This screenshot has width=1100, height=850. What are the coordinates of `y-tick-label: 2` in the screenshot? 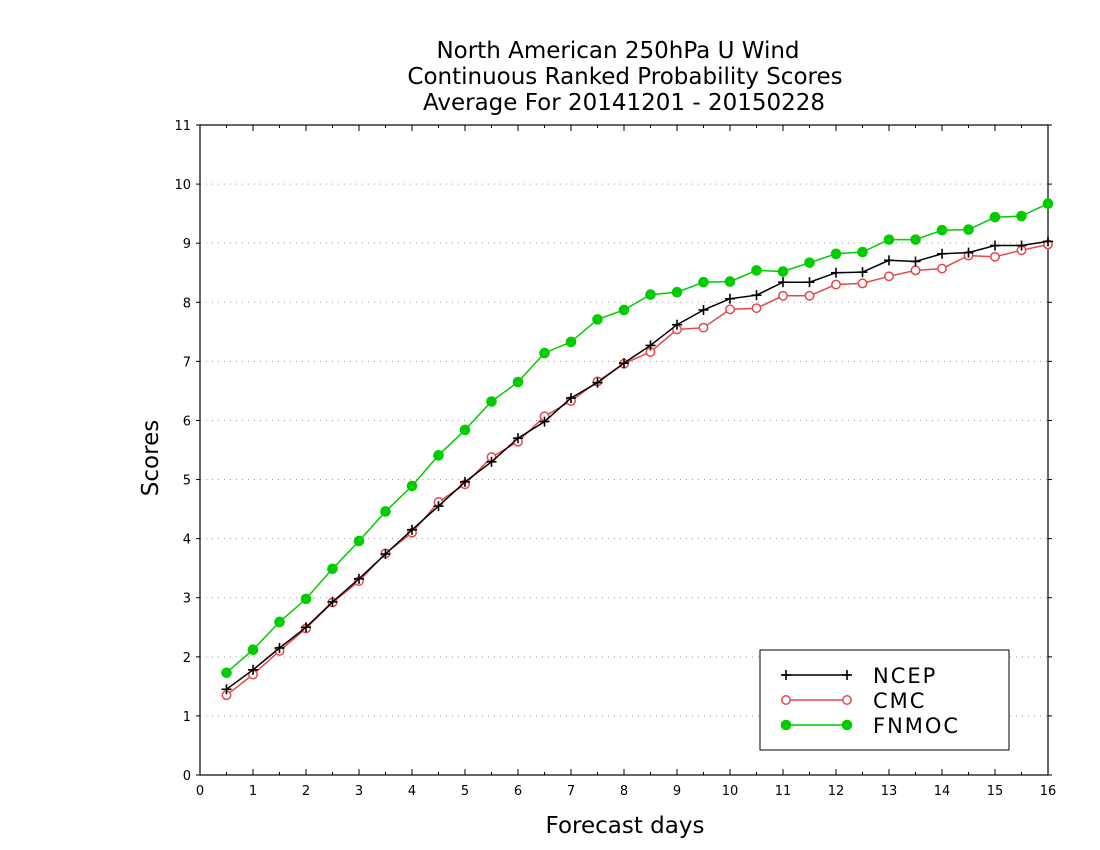 It's located at (187, 658).